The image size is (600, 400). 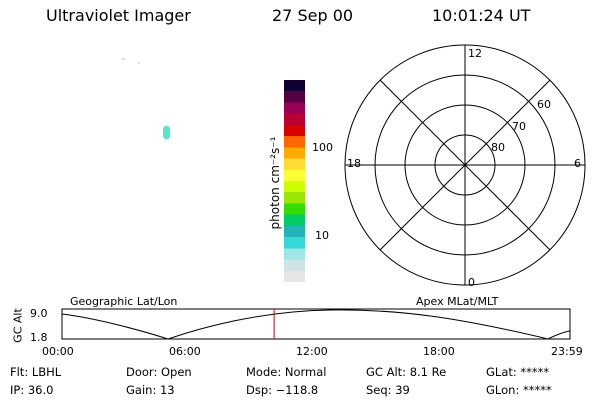 What do you see at coordinates (471, 282) in the screenshot?
I see `mlt-label-0: 0` at bounding box center [471, 282].